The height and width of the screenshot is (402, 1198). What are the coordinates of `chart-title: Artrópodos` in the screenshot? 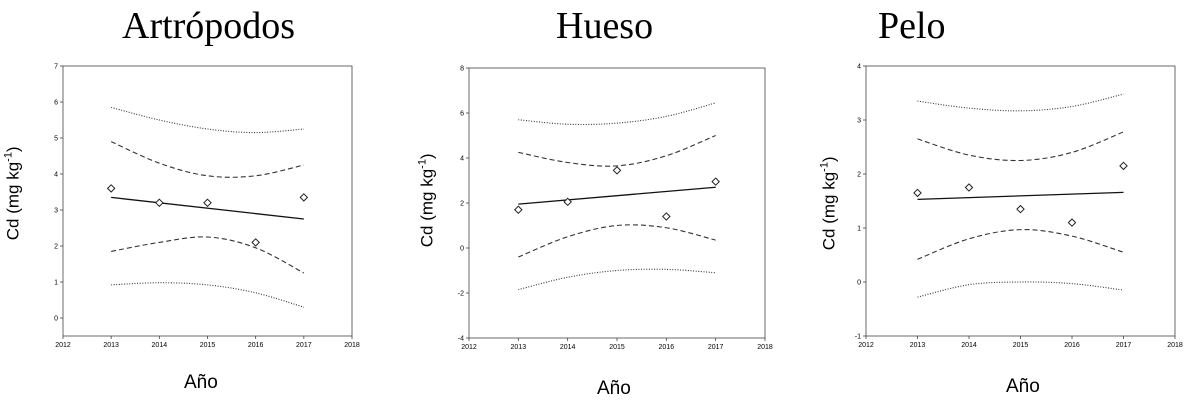 It's located at (209, 26).